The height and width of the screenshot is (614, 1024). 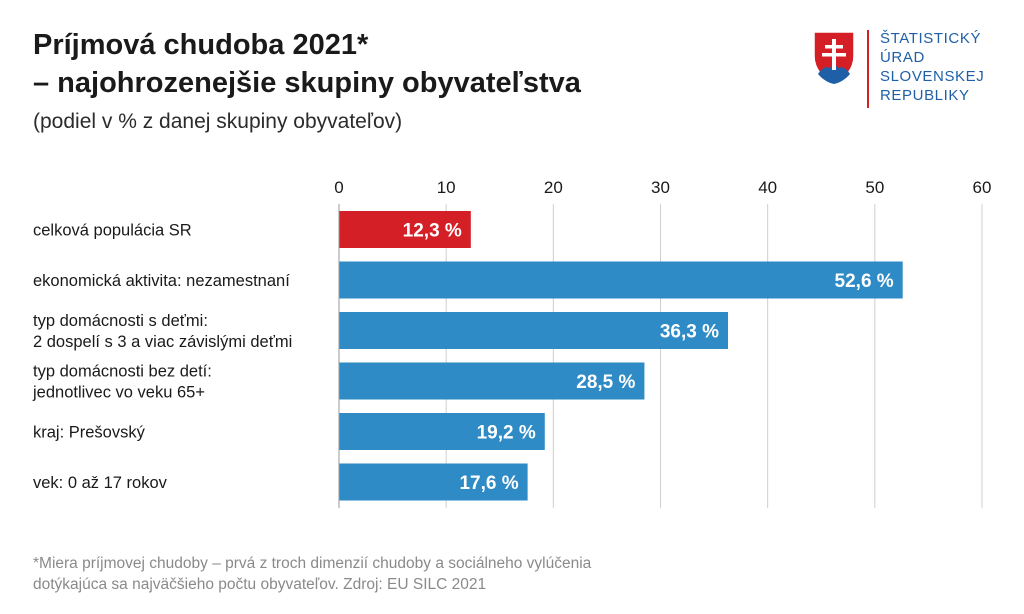 I want to click on statistical-office-logo: ŠTATISTICKÝ ÚRAD SLOVENSKEJ REPUBLIKY, so click(x=912, y=70).